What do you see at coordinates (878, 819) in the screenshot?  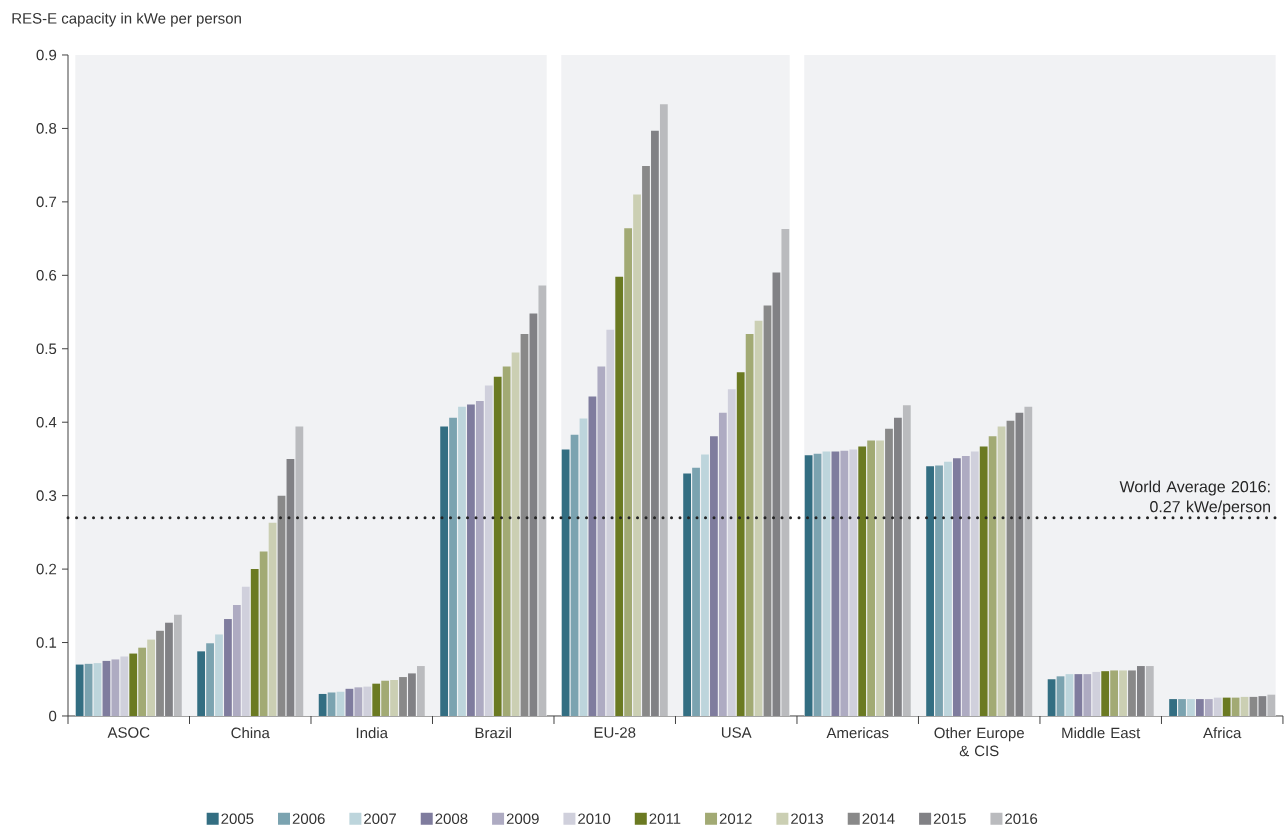 I see `legend-label: 2014` at bounding box center [878, 819].